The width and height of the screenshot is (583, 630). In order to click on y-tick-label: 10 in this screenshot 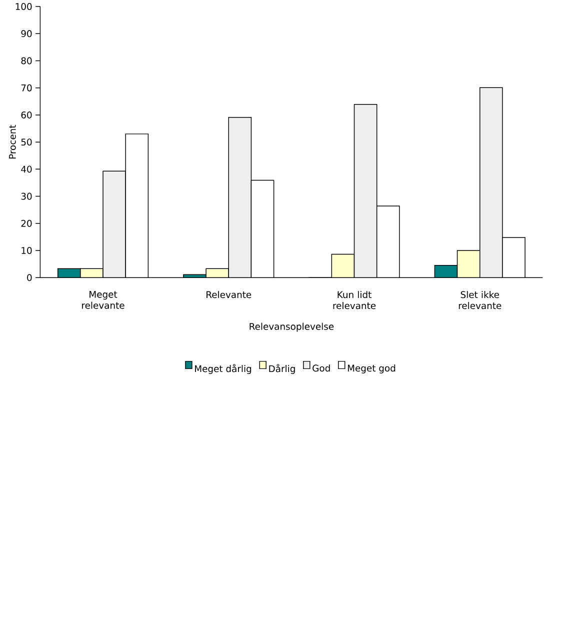, I will do `click(27, 250)`.